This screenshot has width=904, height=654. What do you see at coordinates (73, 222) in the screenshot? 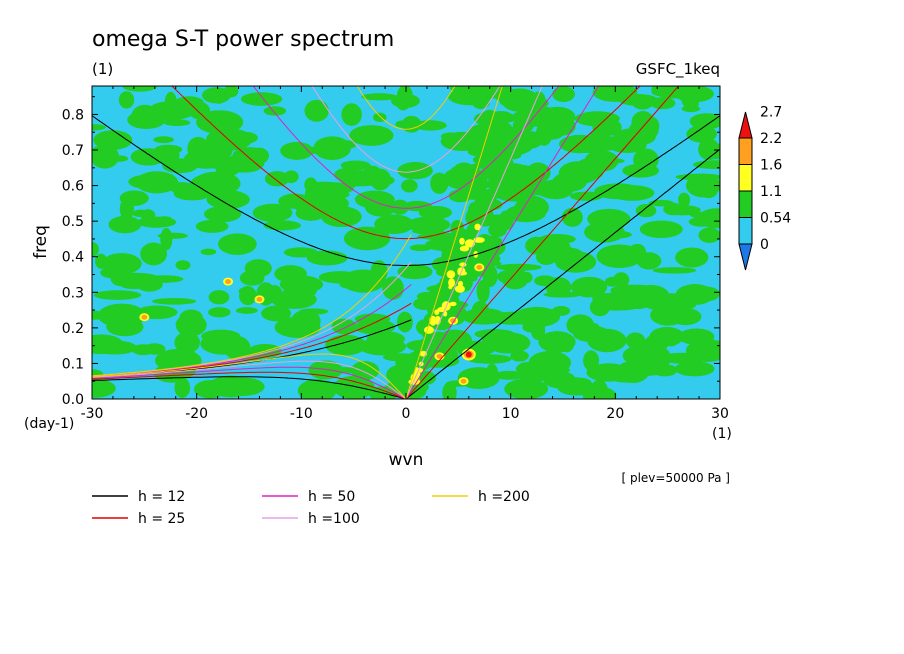
I see `y-tick-label: 0.5` at bounding box center [73, 222].